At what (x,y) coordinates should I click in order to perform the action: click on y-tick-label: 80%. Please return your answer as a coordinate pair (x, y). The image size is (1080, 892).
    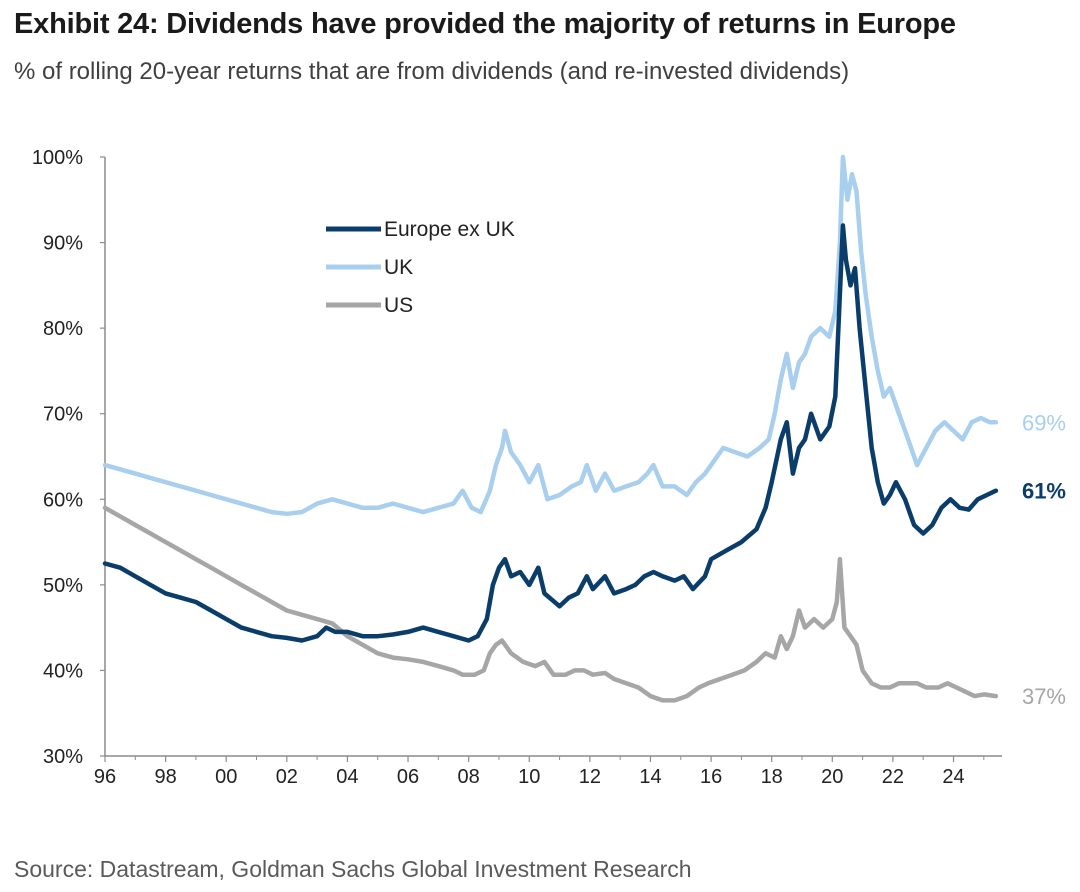
    Looking at the image, I should click on (63, 329).